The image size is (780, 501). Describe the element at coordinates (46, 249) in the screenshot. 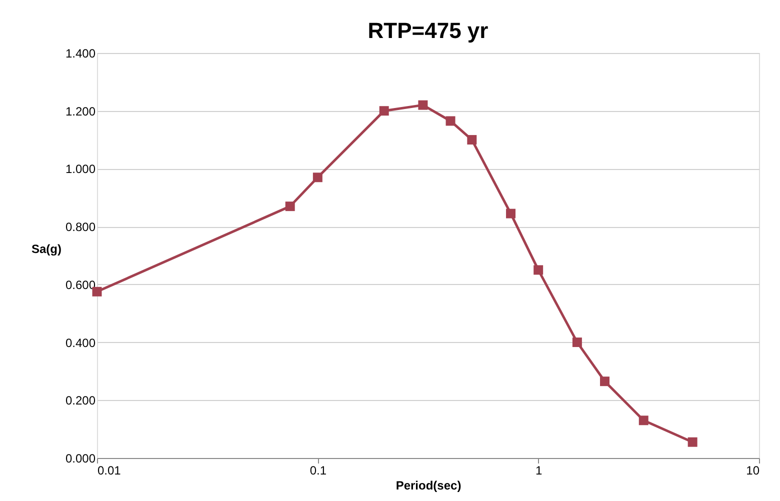

I see `y-axis-title: Sa(g)` at that location.